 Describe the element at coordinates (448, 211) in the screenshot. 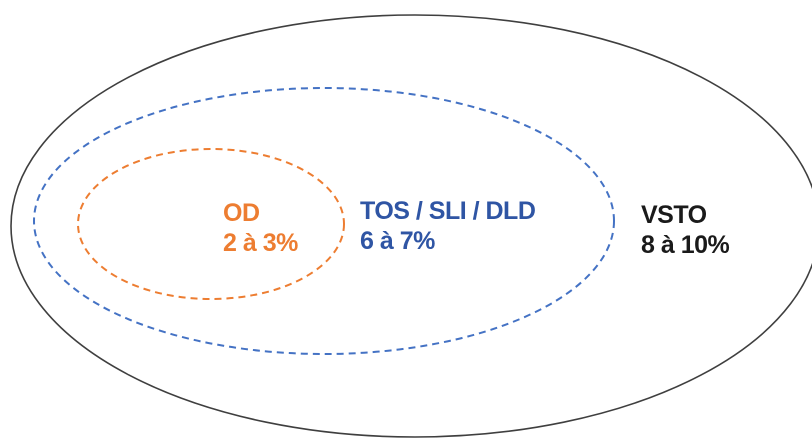

I see `middle-set-name: TOS / SLI / DLD` at that location.